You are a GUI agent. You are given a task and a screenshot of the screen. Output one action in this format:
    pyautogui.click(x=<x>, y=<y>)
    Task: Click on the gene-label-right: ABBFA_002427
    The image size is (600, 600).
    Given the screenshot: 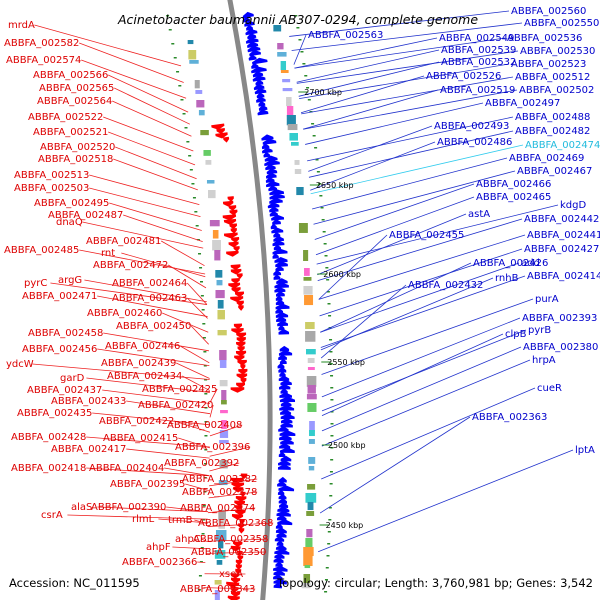 What is the action you would take?
    pyautogui.click(x=561, y=249)
    